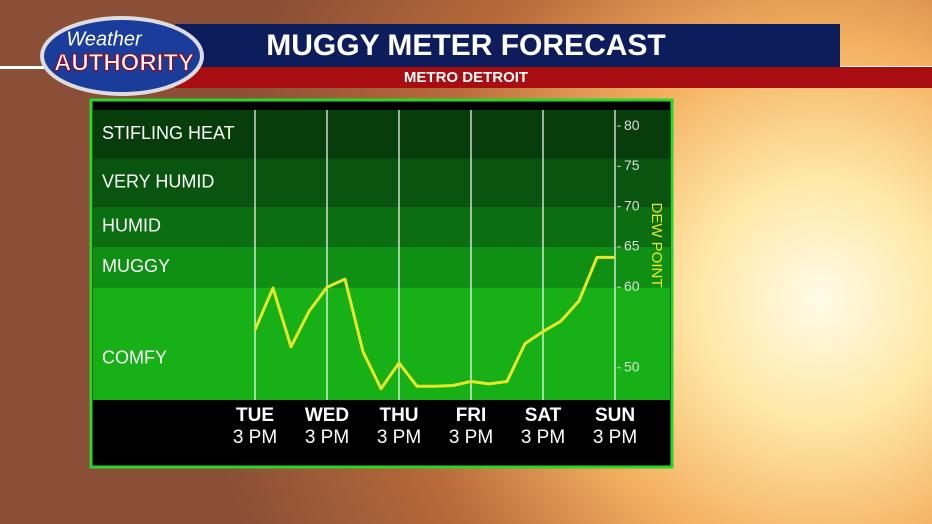 Image resolution: width=932 pixels, height=524 pixels. What do you see at coordinates (398, 415) in the screenshot?
I see `x-tick-label: THU` at bounding box center [398, 415].